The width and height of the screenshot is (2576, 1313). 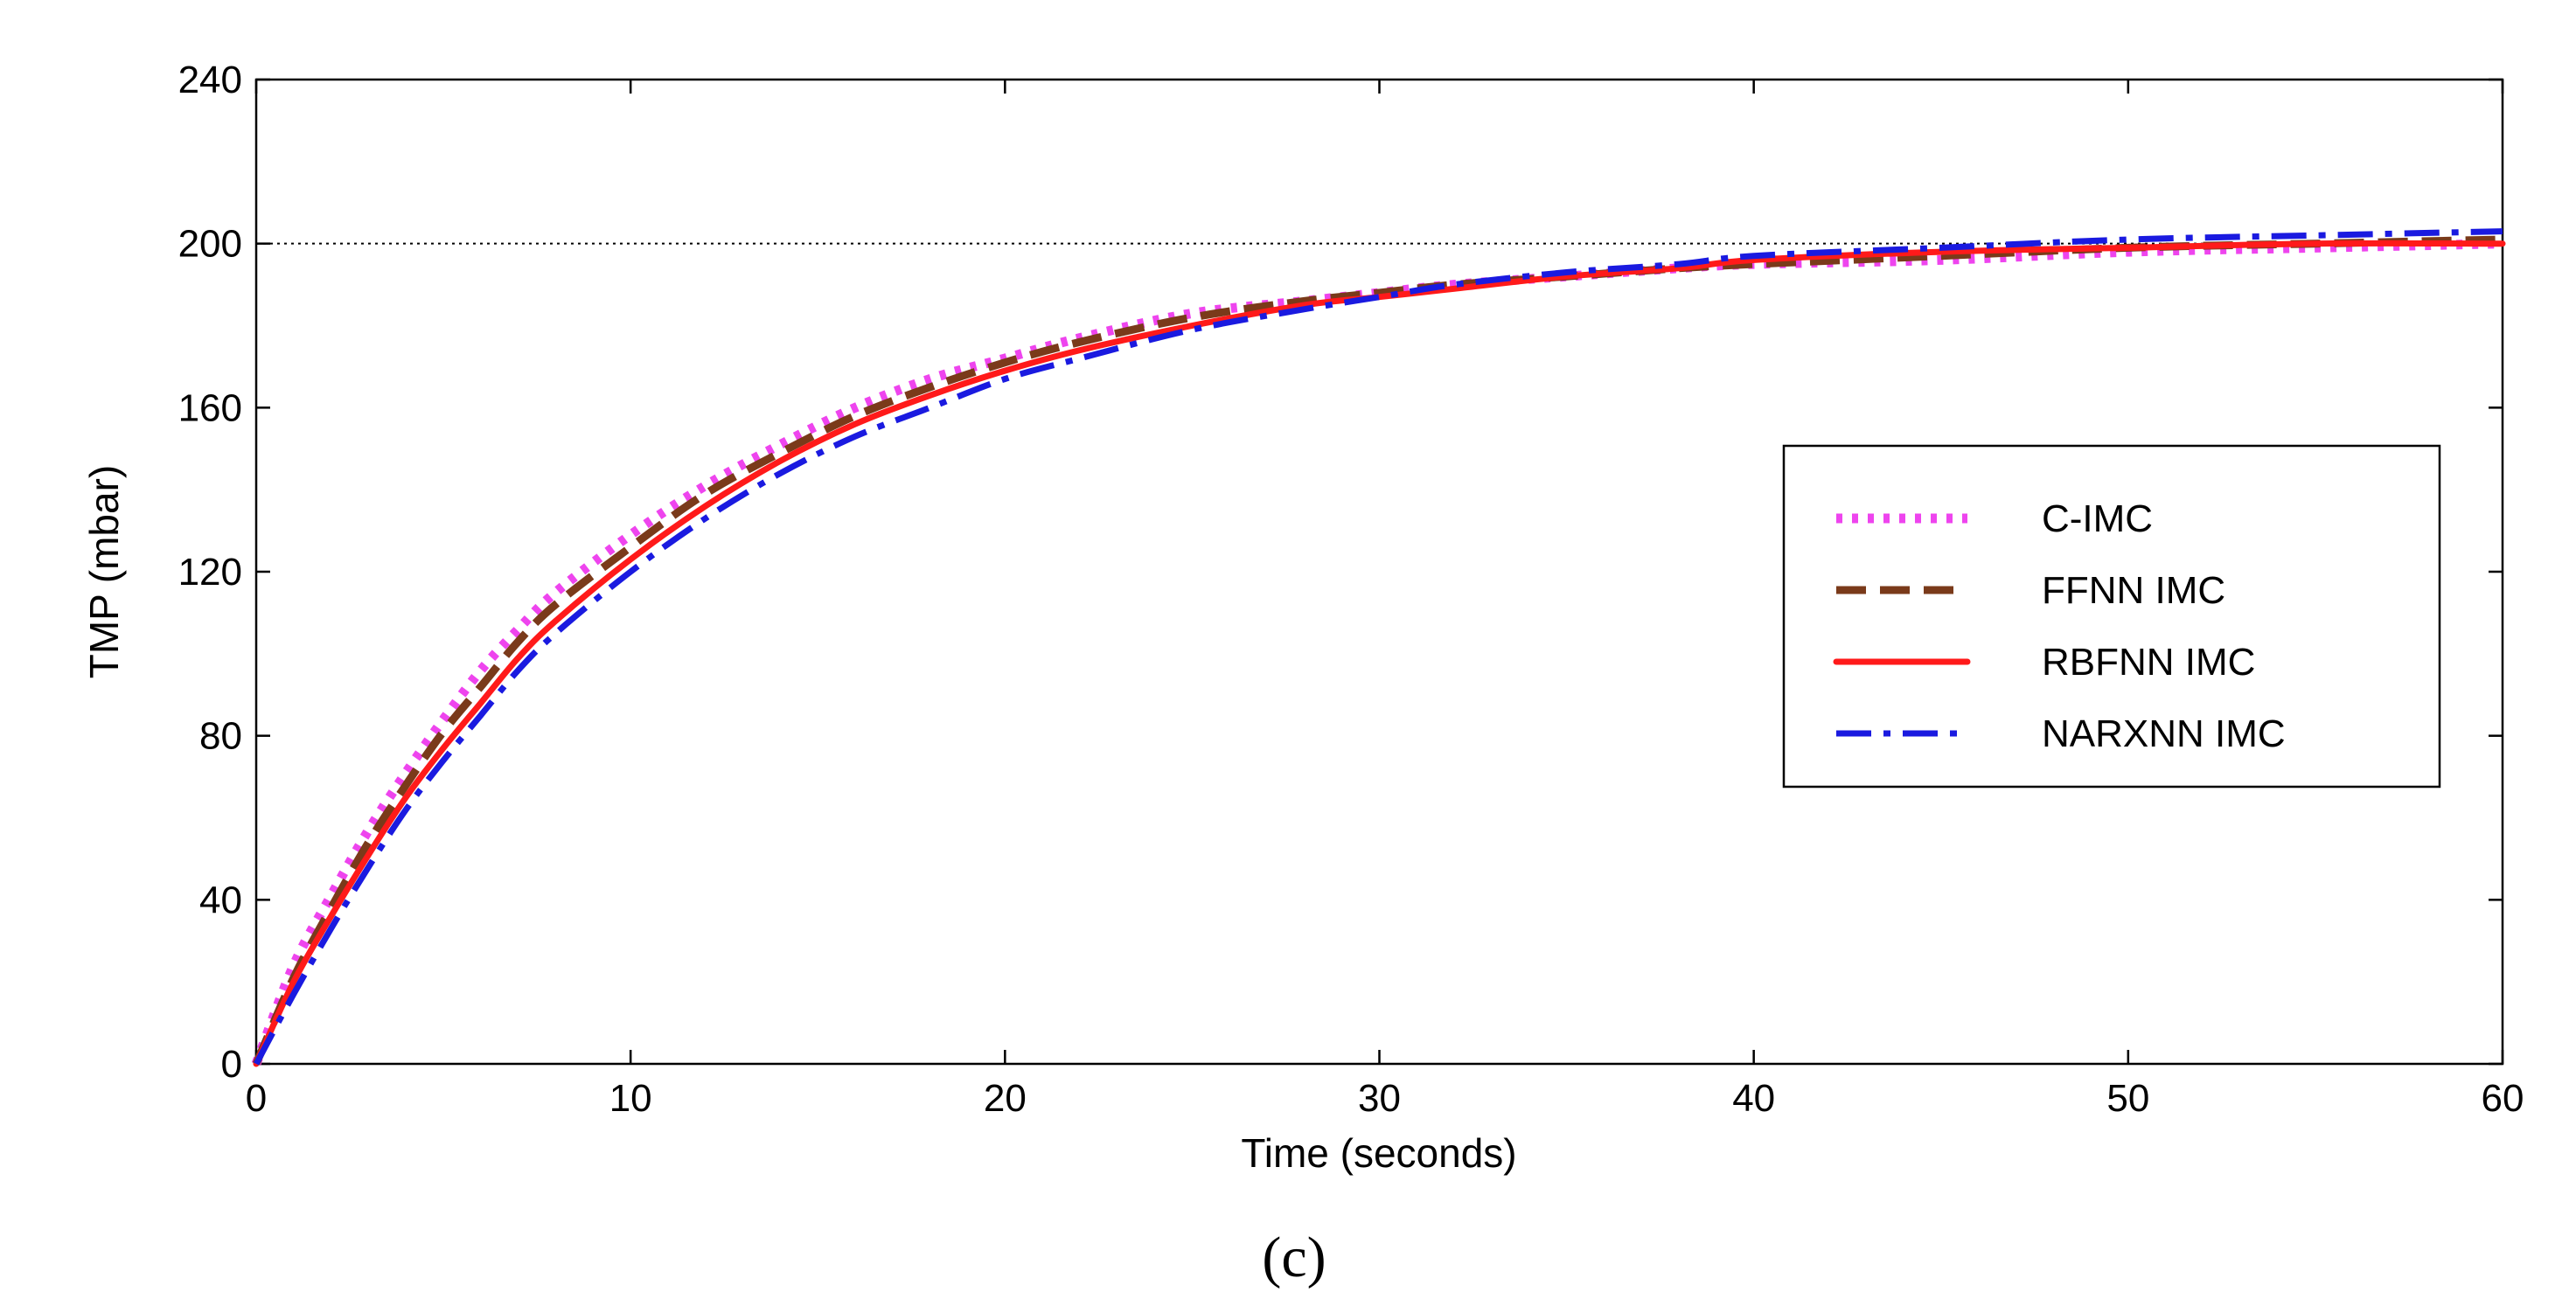 What do you see at coordinates (2148, 663) in the screenshot?
I see `legend-label: RBFNN IMC` at bounding box center [2148, 663].